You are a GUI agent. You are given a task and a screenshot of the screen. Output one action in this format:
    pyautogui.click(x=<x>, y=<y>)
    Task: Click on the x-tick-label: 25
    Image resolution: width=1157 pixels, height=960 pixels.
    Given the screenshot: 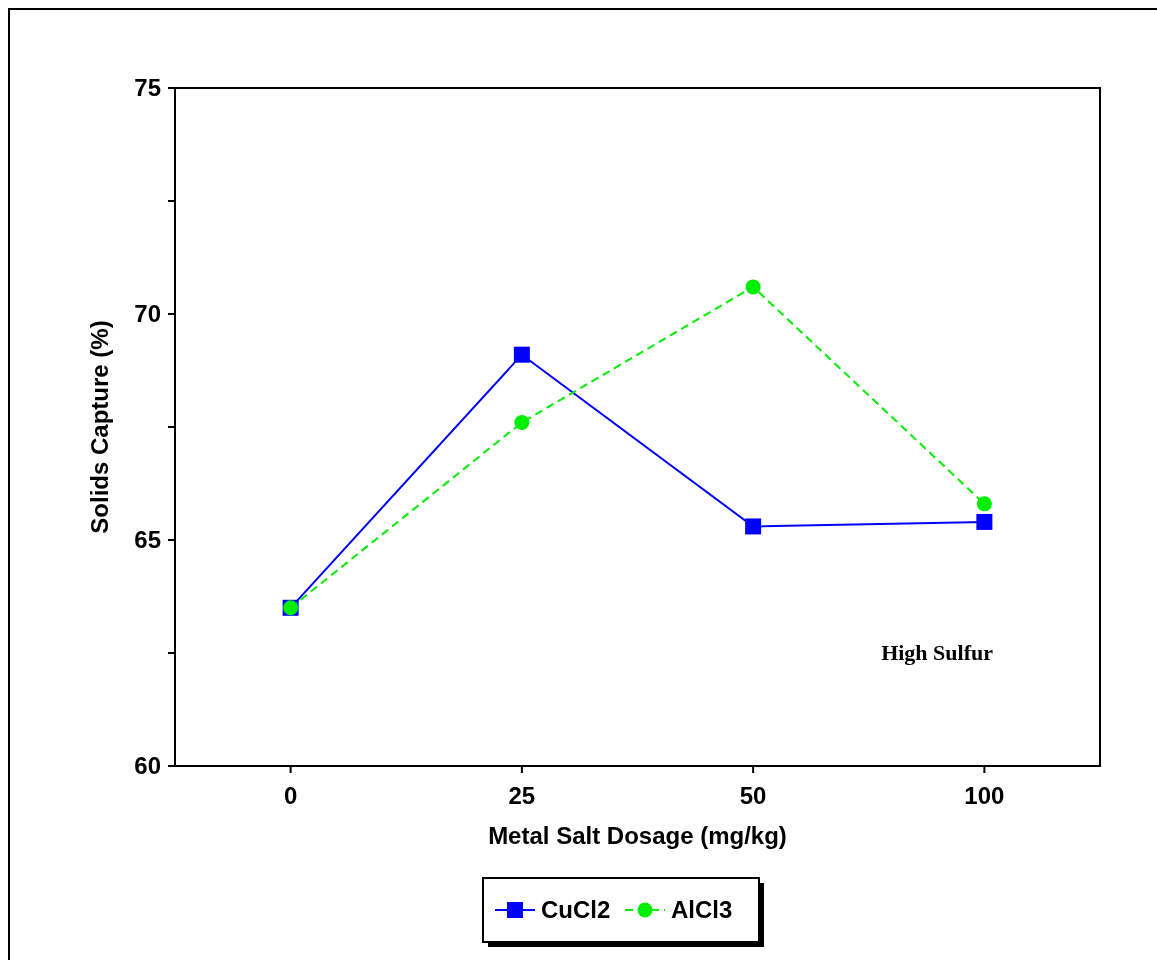 What is the action you would take?
    pyautogui.click(x=522, y=795)
    